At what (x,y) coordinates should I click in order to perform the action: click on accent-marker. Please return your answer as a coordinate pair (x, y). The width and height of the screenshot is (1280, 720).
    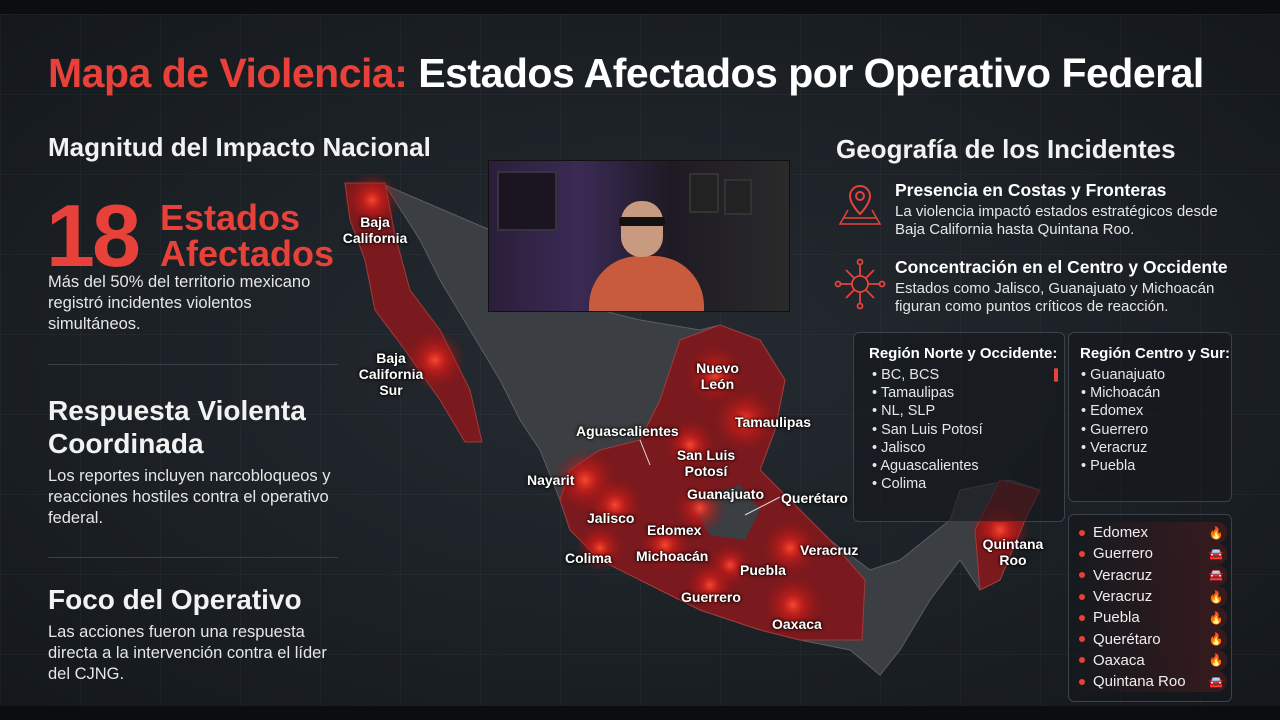
    Looking at the image, I should click on (1056, 375).